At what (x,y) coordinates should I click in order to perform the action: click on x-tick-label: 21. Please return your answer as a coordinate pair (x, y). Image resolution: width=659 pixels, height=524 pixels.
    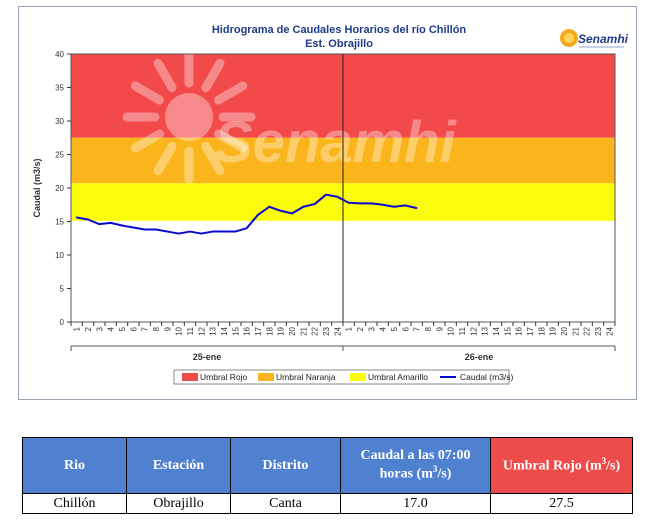
    Looking at the image, I should click on (303, 330).